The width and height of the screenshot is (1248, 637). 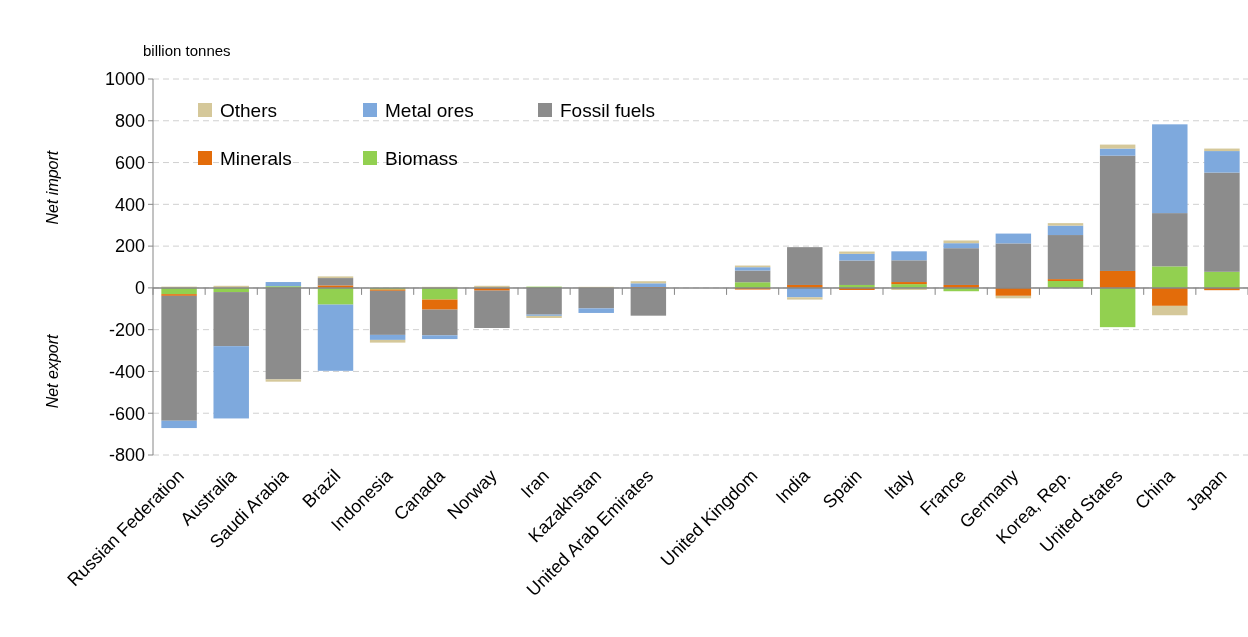 I want to click on y-tick-label: 400, so click(x=129, y=204).